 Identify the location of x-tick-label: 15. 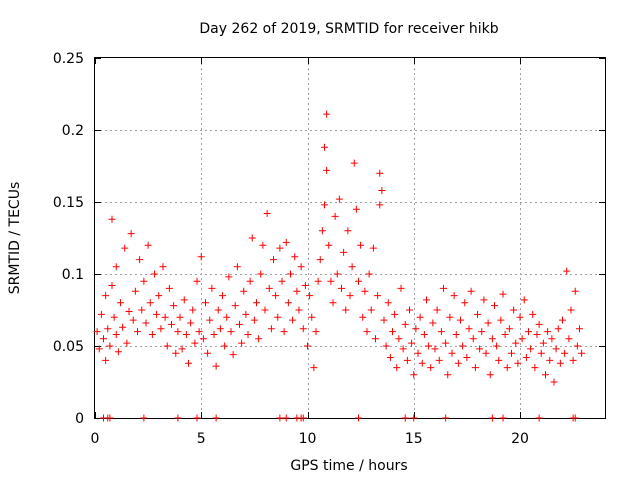
(414, 439).